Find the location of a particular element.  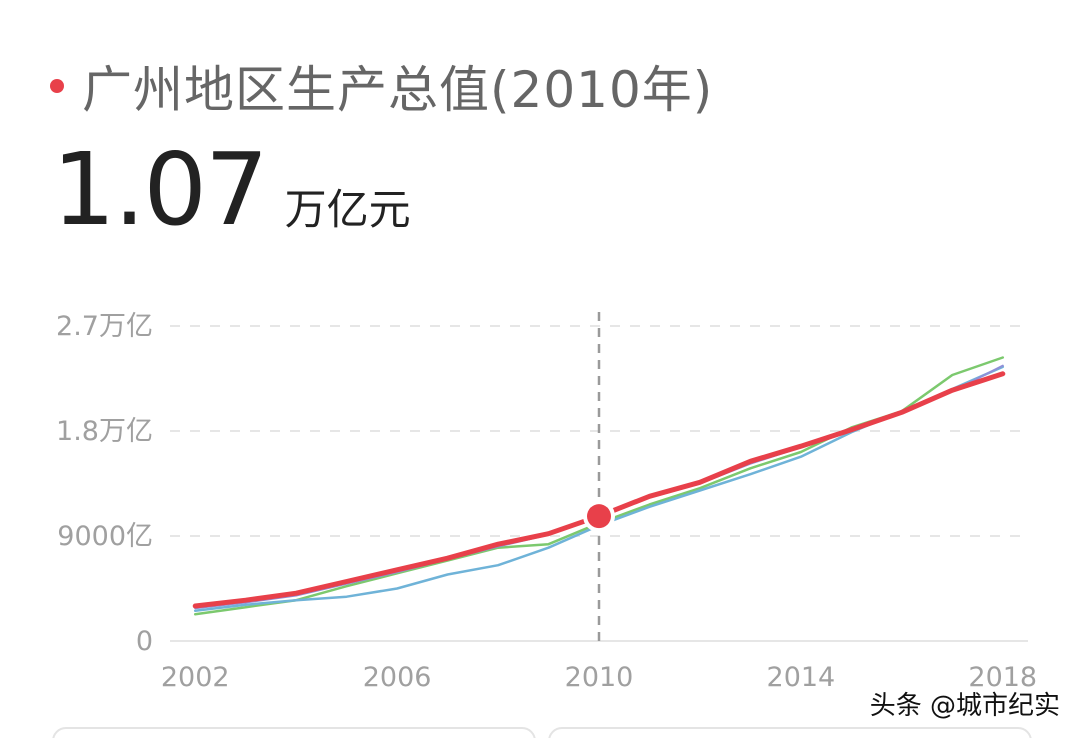

y-tick-label: 9000亿 is located at coordinates (105, 536).